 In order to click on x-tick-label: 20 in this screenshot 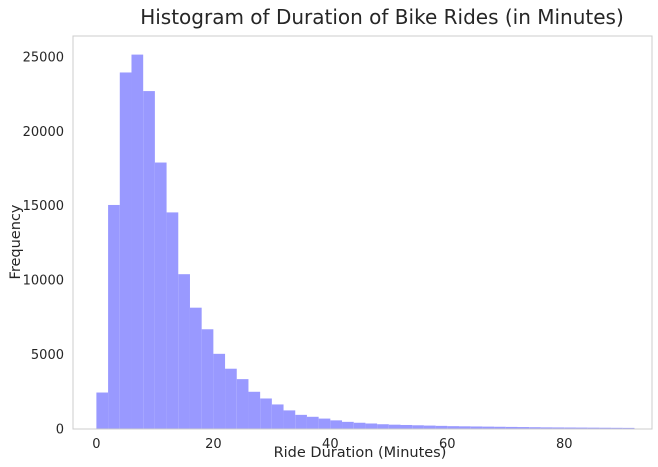, I will do `click(213, 444)`.